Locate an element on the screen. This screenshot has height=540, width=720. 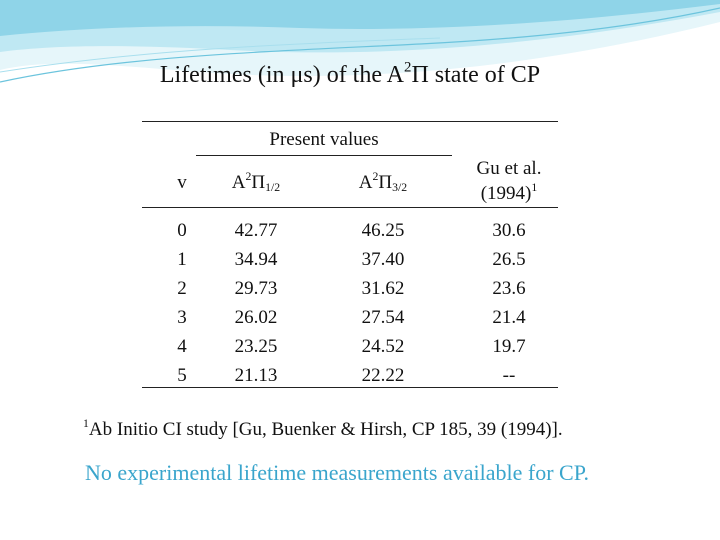
cell-a2pi-half: 23.25 is located at coordinates (256, 346).